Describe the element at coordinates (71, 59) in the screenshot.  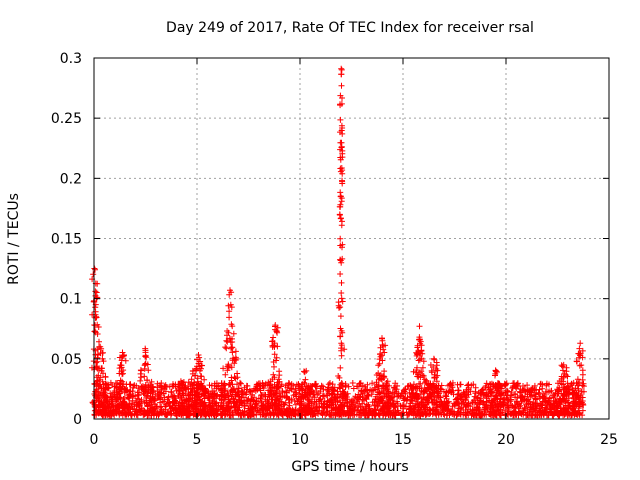
I see `y-tick-label: 0.3` at that location.